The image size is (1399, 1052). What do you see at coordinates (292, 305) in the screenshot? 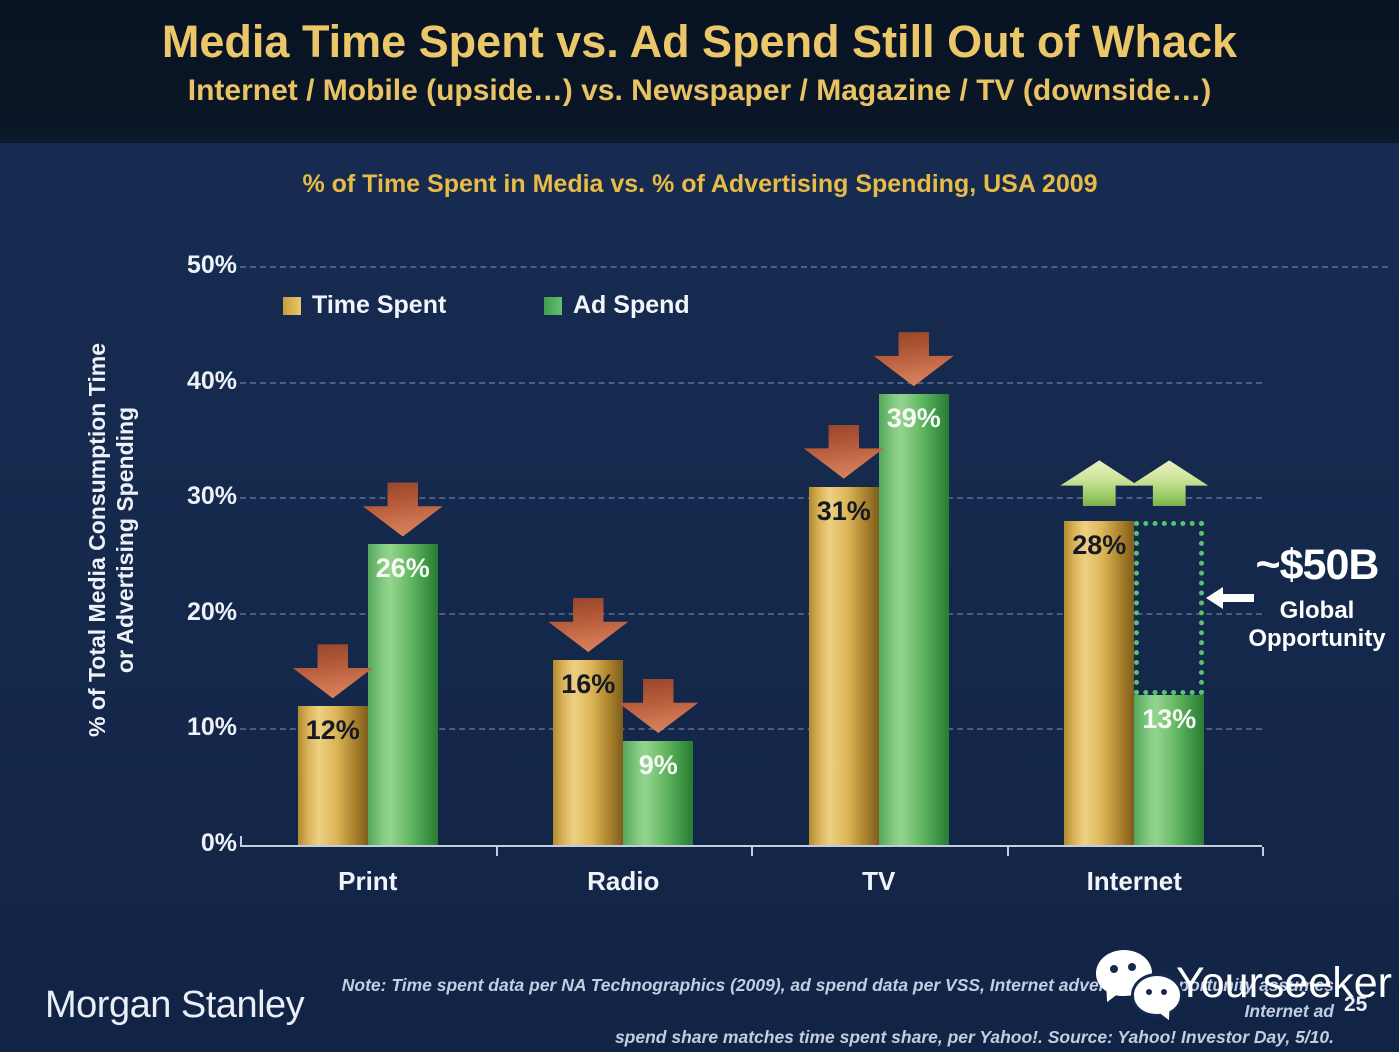
I see `legend-swatch-gold` at bounding box center [292, 305].